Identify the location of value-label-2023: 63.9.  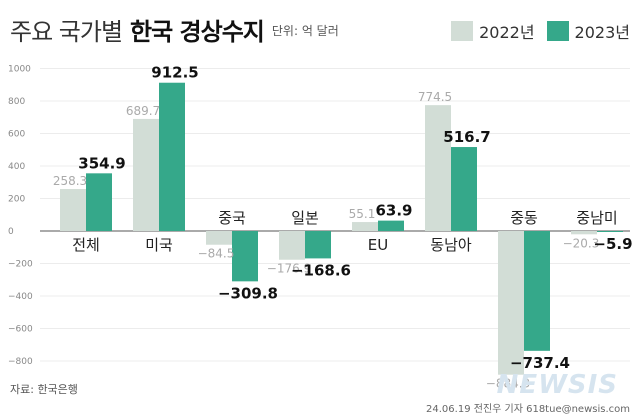
(393, 211).